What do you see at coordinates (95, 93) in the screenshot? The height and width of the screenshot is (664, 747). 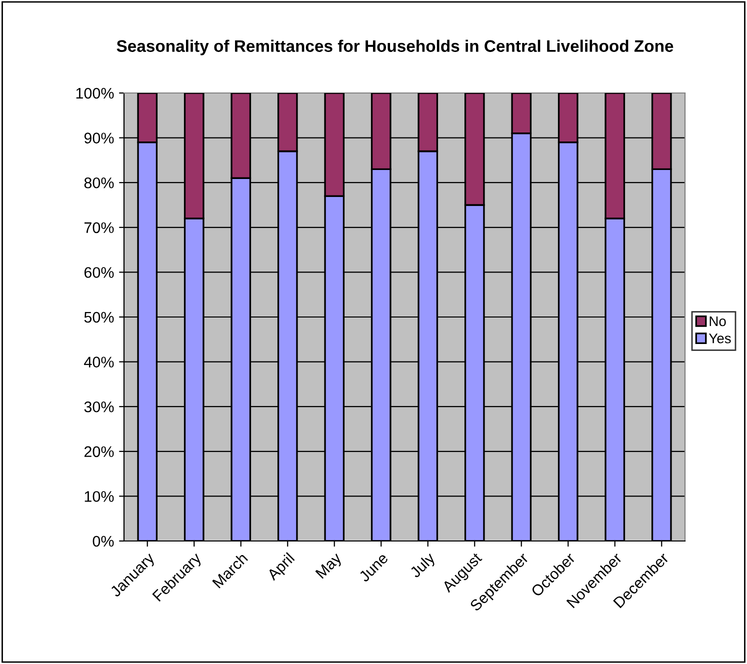 I see `y-tick-label: 100%` at bounding box center [95, 93].